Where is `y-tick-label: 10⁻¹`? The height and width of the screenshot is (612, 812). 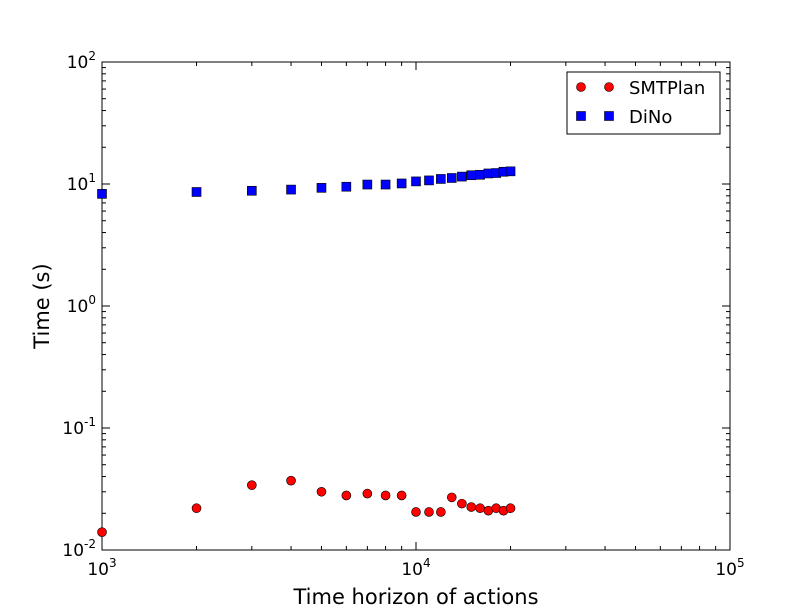
y-tick-label: 10⁻¹ is located at coordinates (79, 427).